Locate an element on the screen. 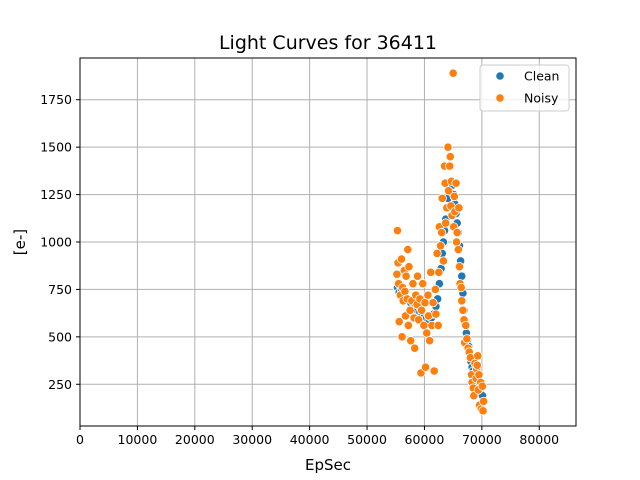 This screenshot has width=640, height=480. y-tick-label: 500 is located at coordinates (60, 336).